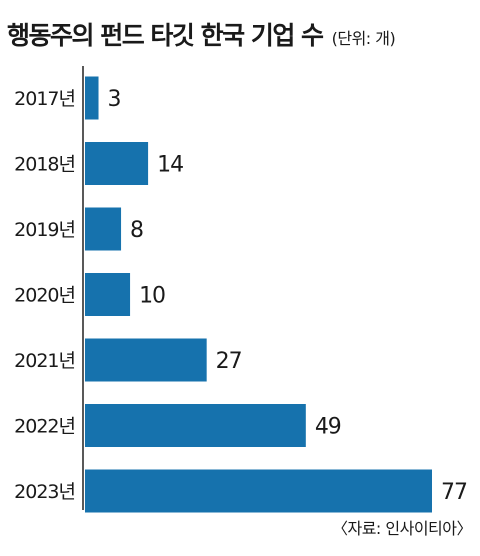 The height and width of the screenshot is (556, 480). Describe the element at coordinates (44, 230) in the screenshot. I see `category-label: 2019년` at that location.